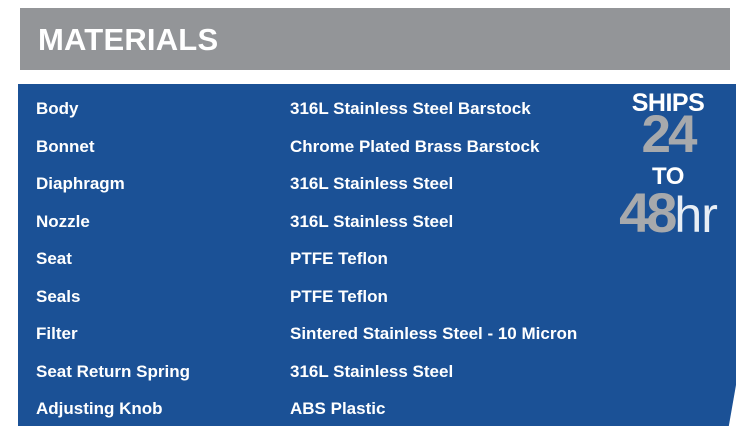 The image size is (736, 432). I want to click on table-row: Adjusting Knob ABS Plastic, so click(377, 408).